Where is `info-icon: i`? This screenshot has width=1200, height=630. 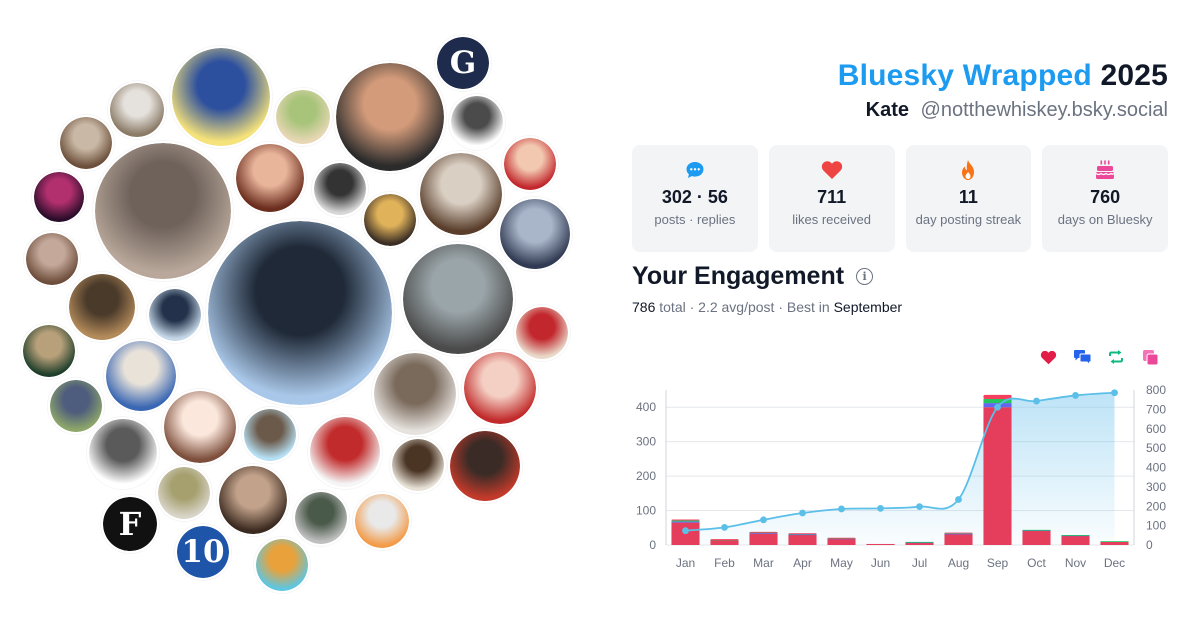
info-icon: i is located at coordinates (865, 276).